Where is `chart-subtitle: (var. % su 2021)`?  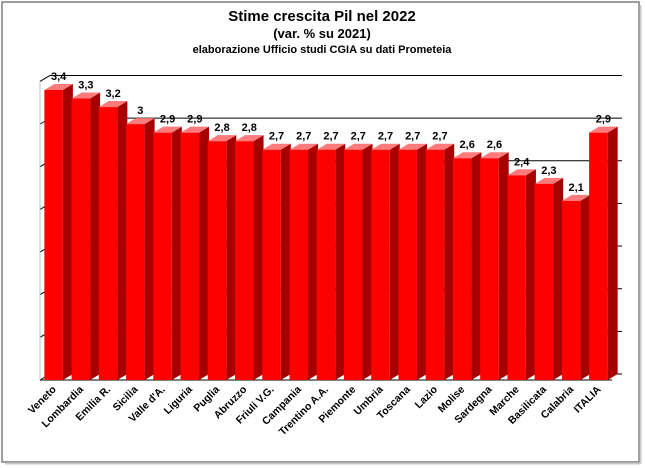 chart-subtitle: (var. % su 2021) is located at coordinates (322, 33).